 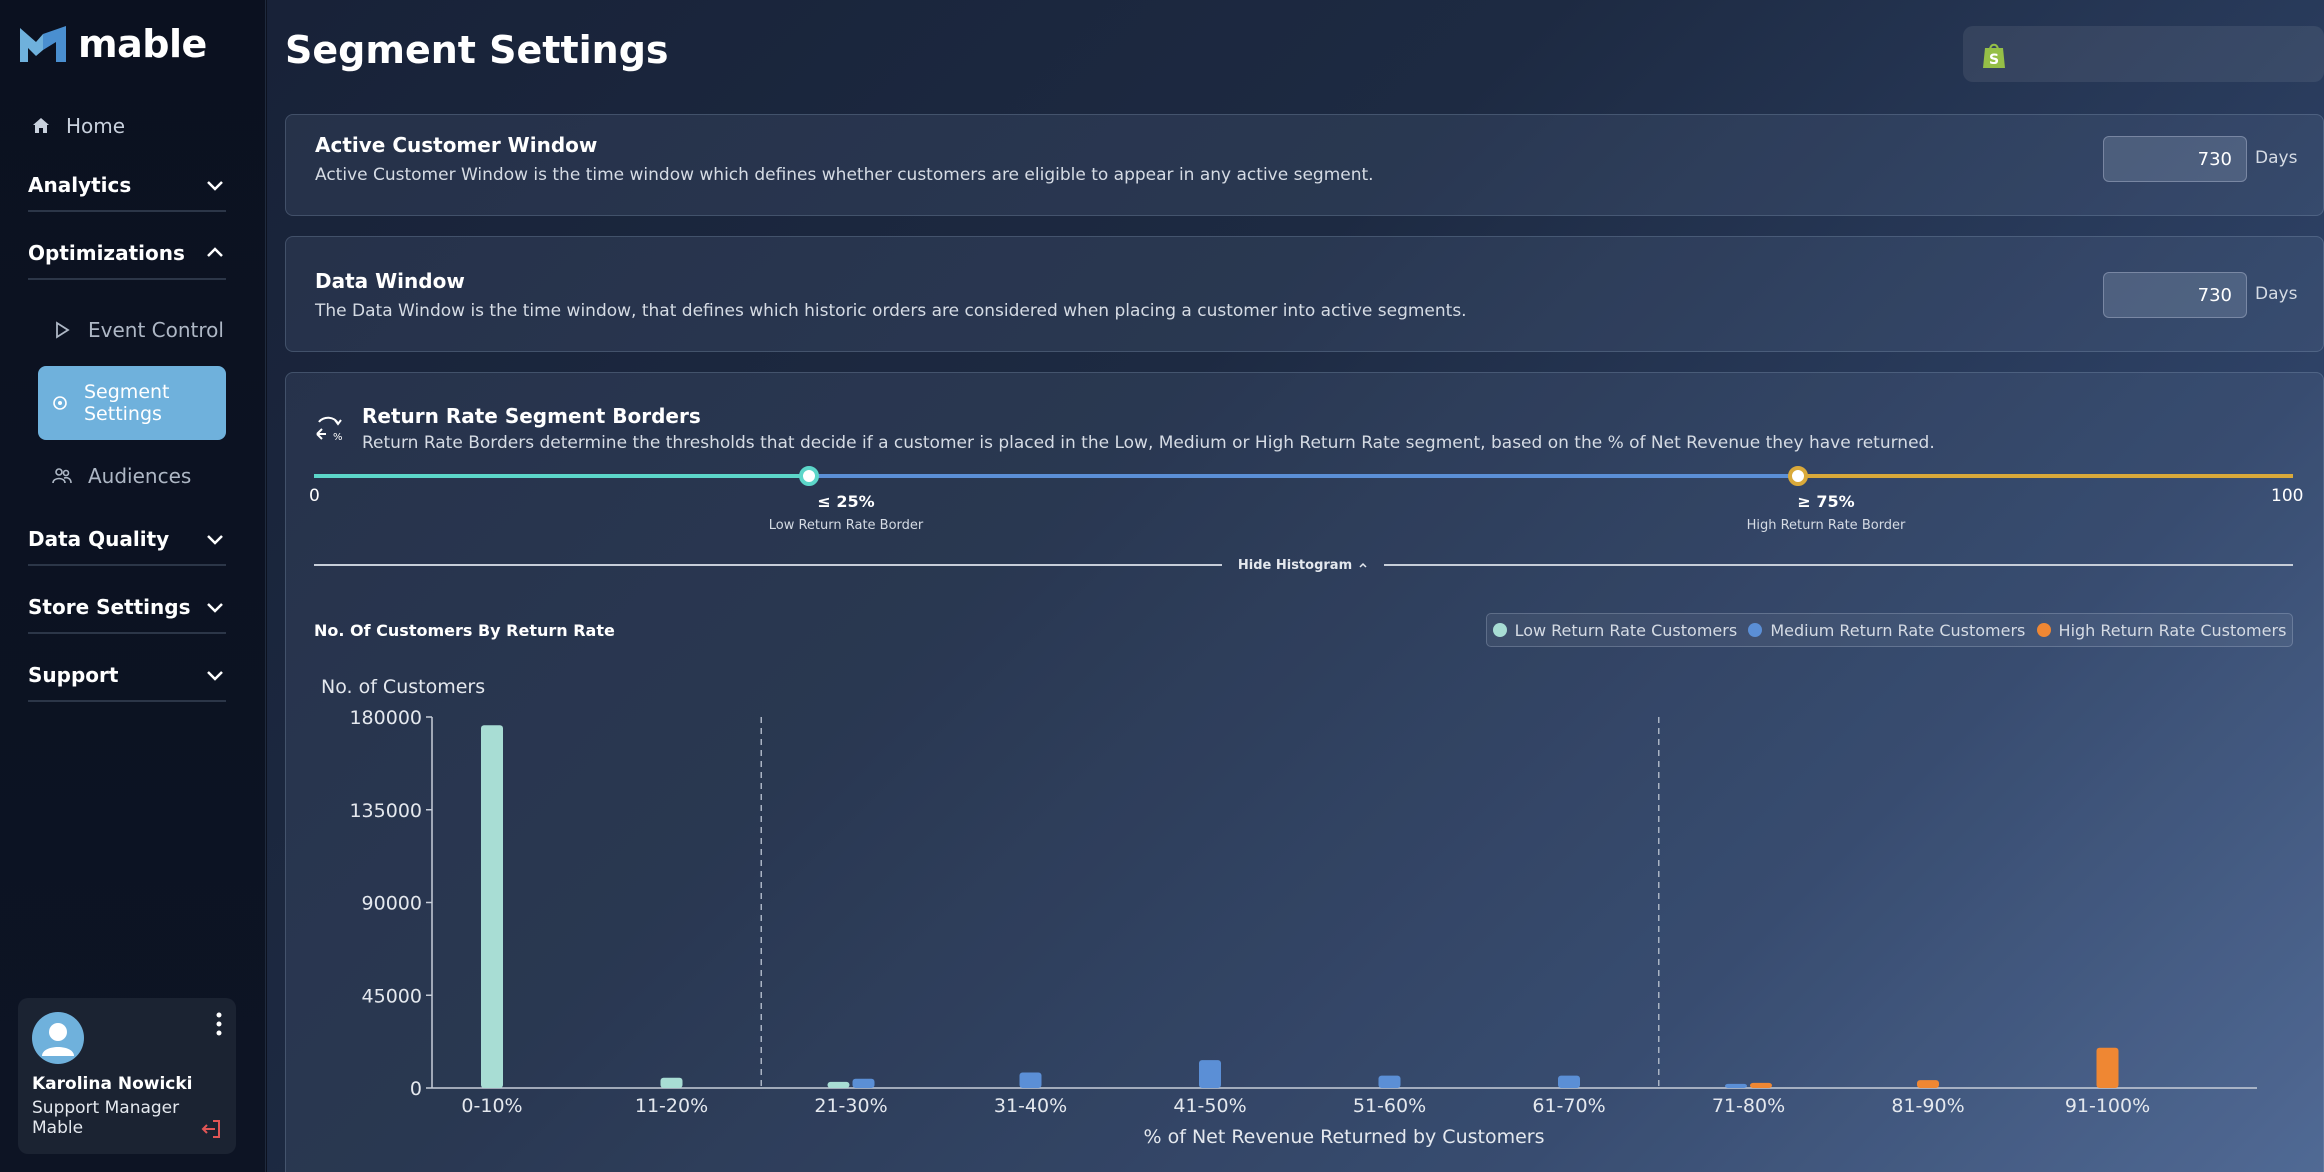 I want to click on x-tick-label: 81-90%, so click(x=1927, y=1106).